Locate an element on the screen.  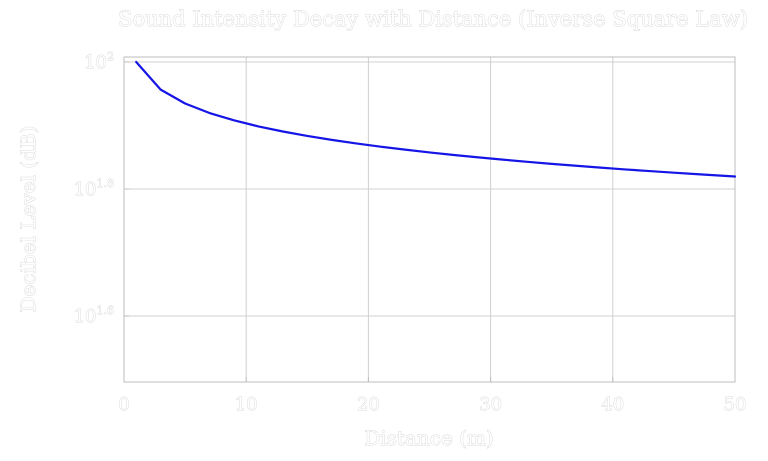
x-tick-label: 0 is located at coordinates (123, 404).